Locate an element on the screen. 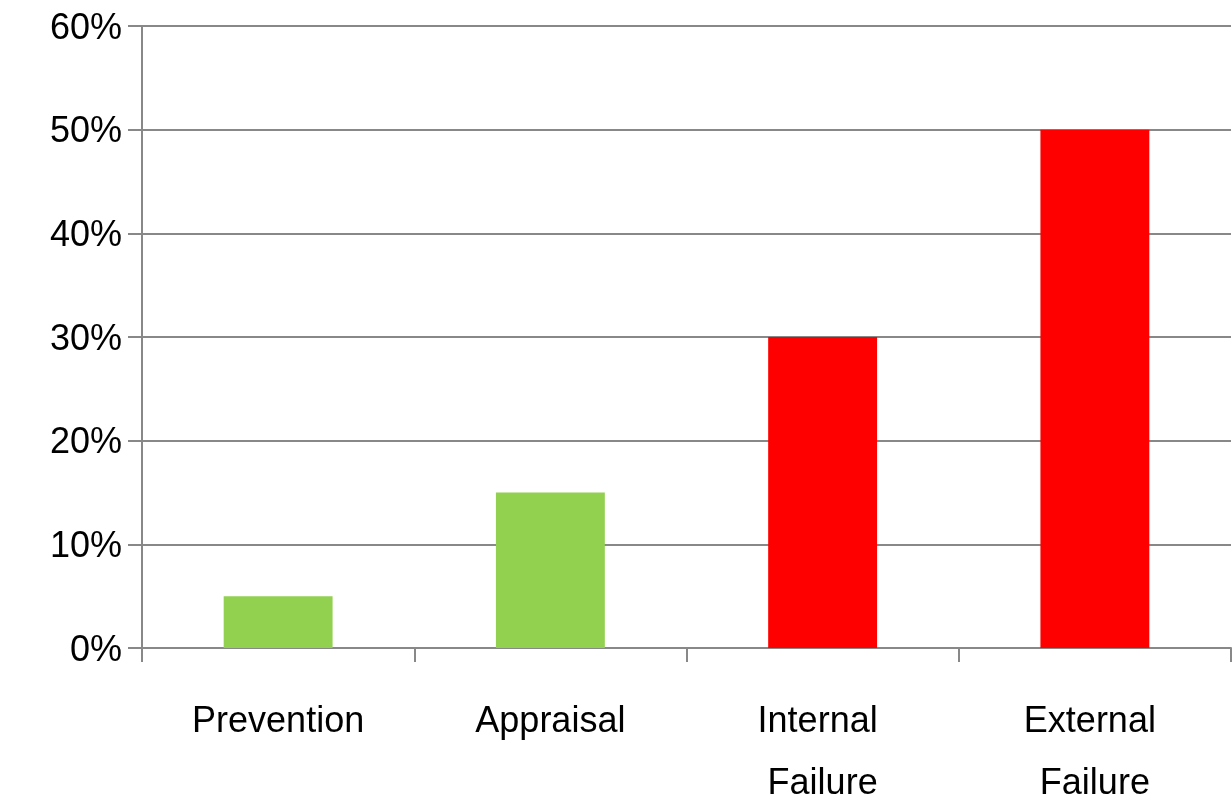 Image resolution: width=1232 pixels, height=812 pixels. x-tick-label: Appraisal is located at coordinates (550, 719).